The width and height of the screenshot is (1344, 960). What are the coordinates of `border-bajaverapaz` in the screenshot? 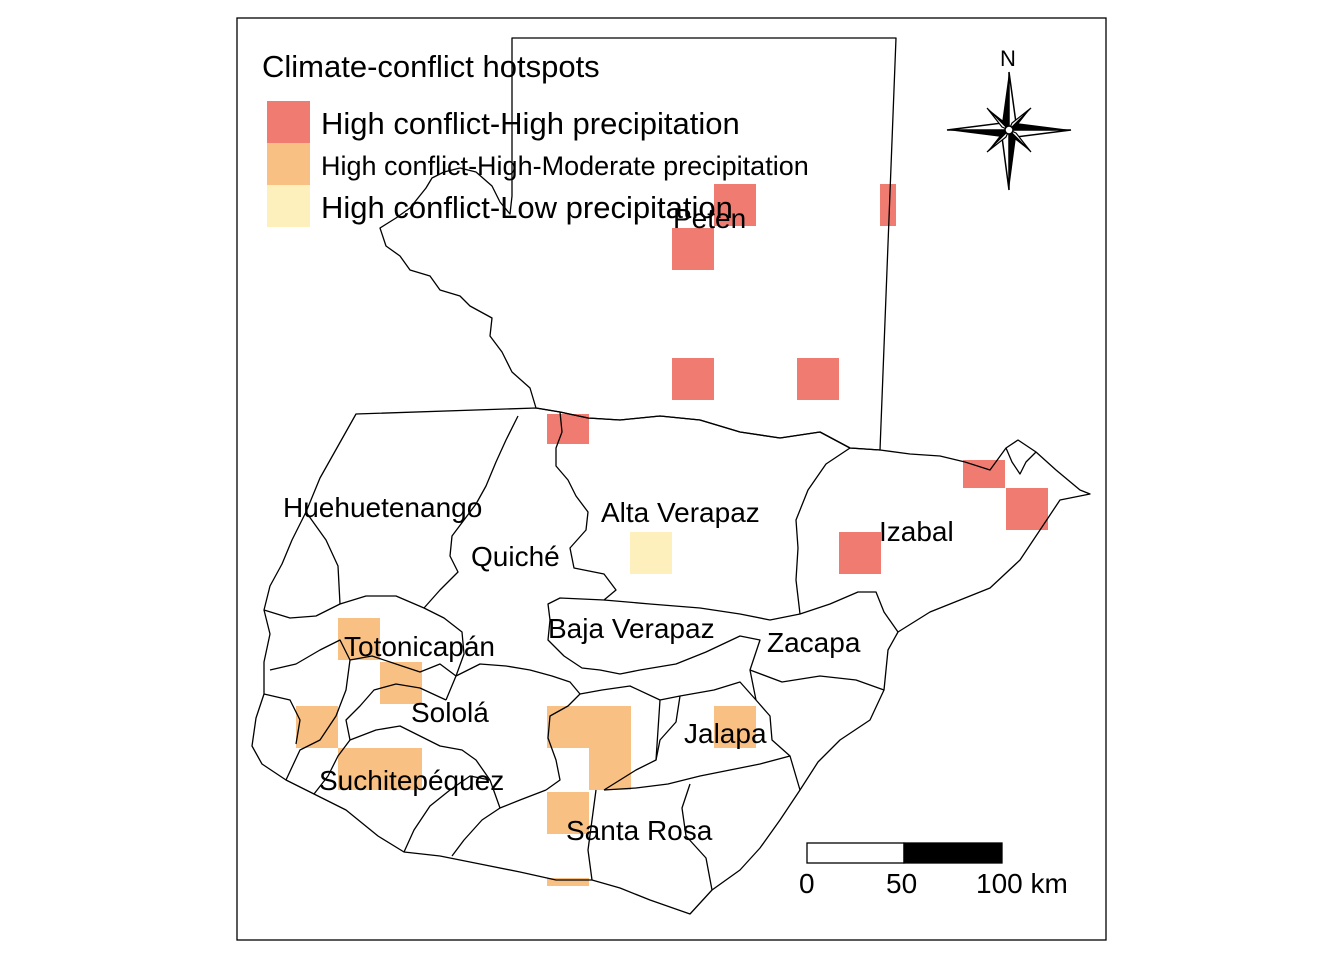 It's located at (751, 612).